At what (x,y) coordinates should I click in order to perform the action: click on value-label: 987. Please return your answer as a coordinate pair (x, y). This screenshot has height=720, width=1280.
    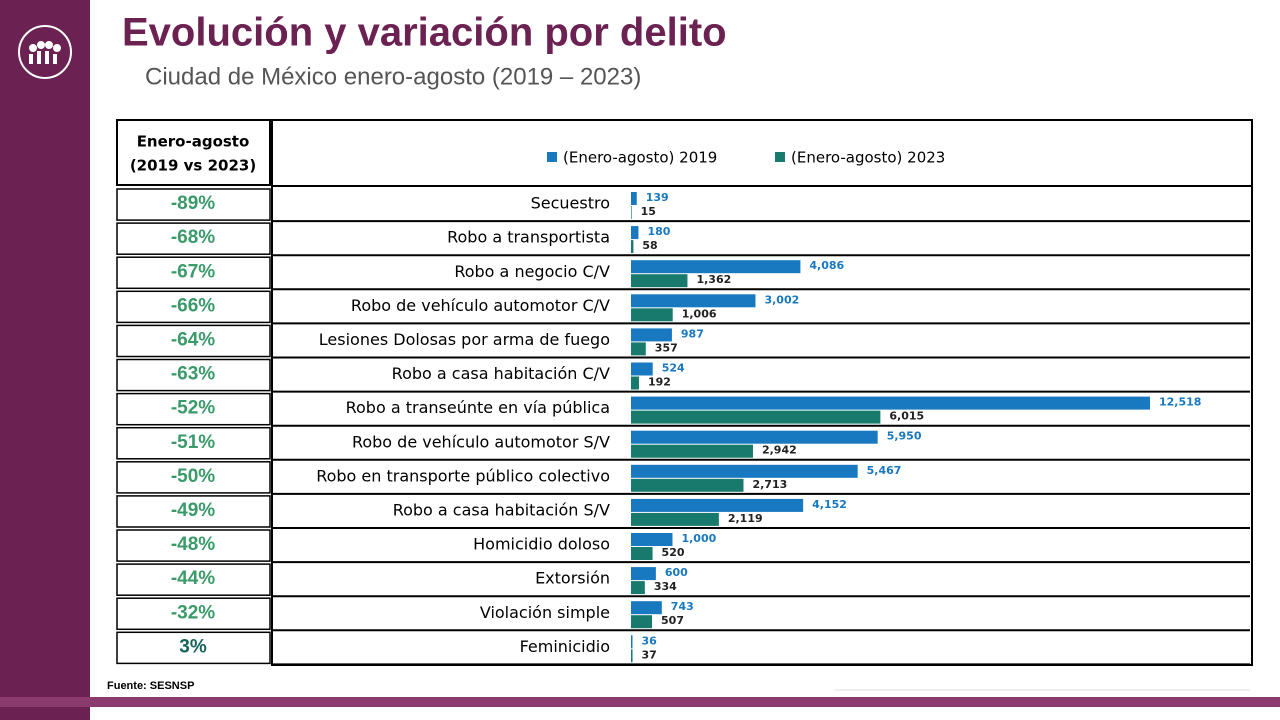
    Looking at the image, I should click on (692, 333).